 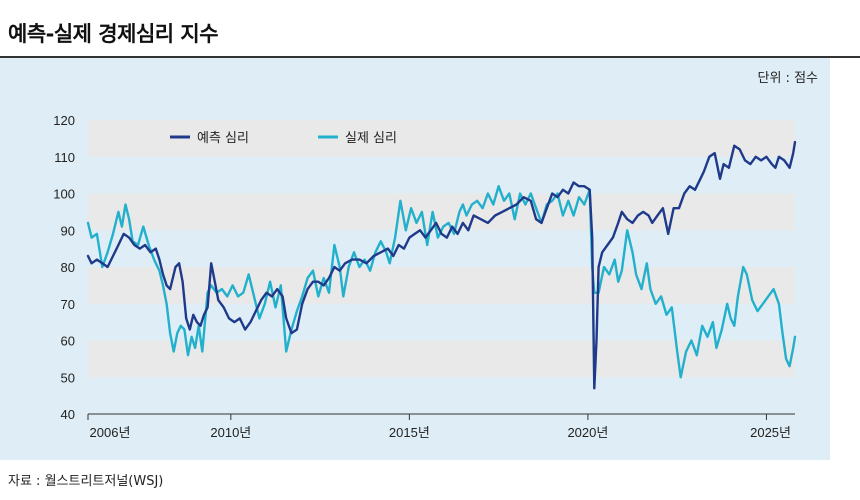 I want to click on source-note: 자료 : 월스트리트저널(WSJ), so click(x=86, y=481).